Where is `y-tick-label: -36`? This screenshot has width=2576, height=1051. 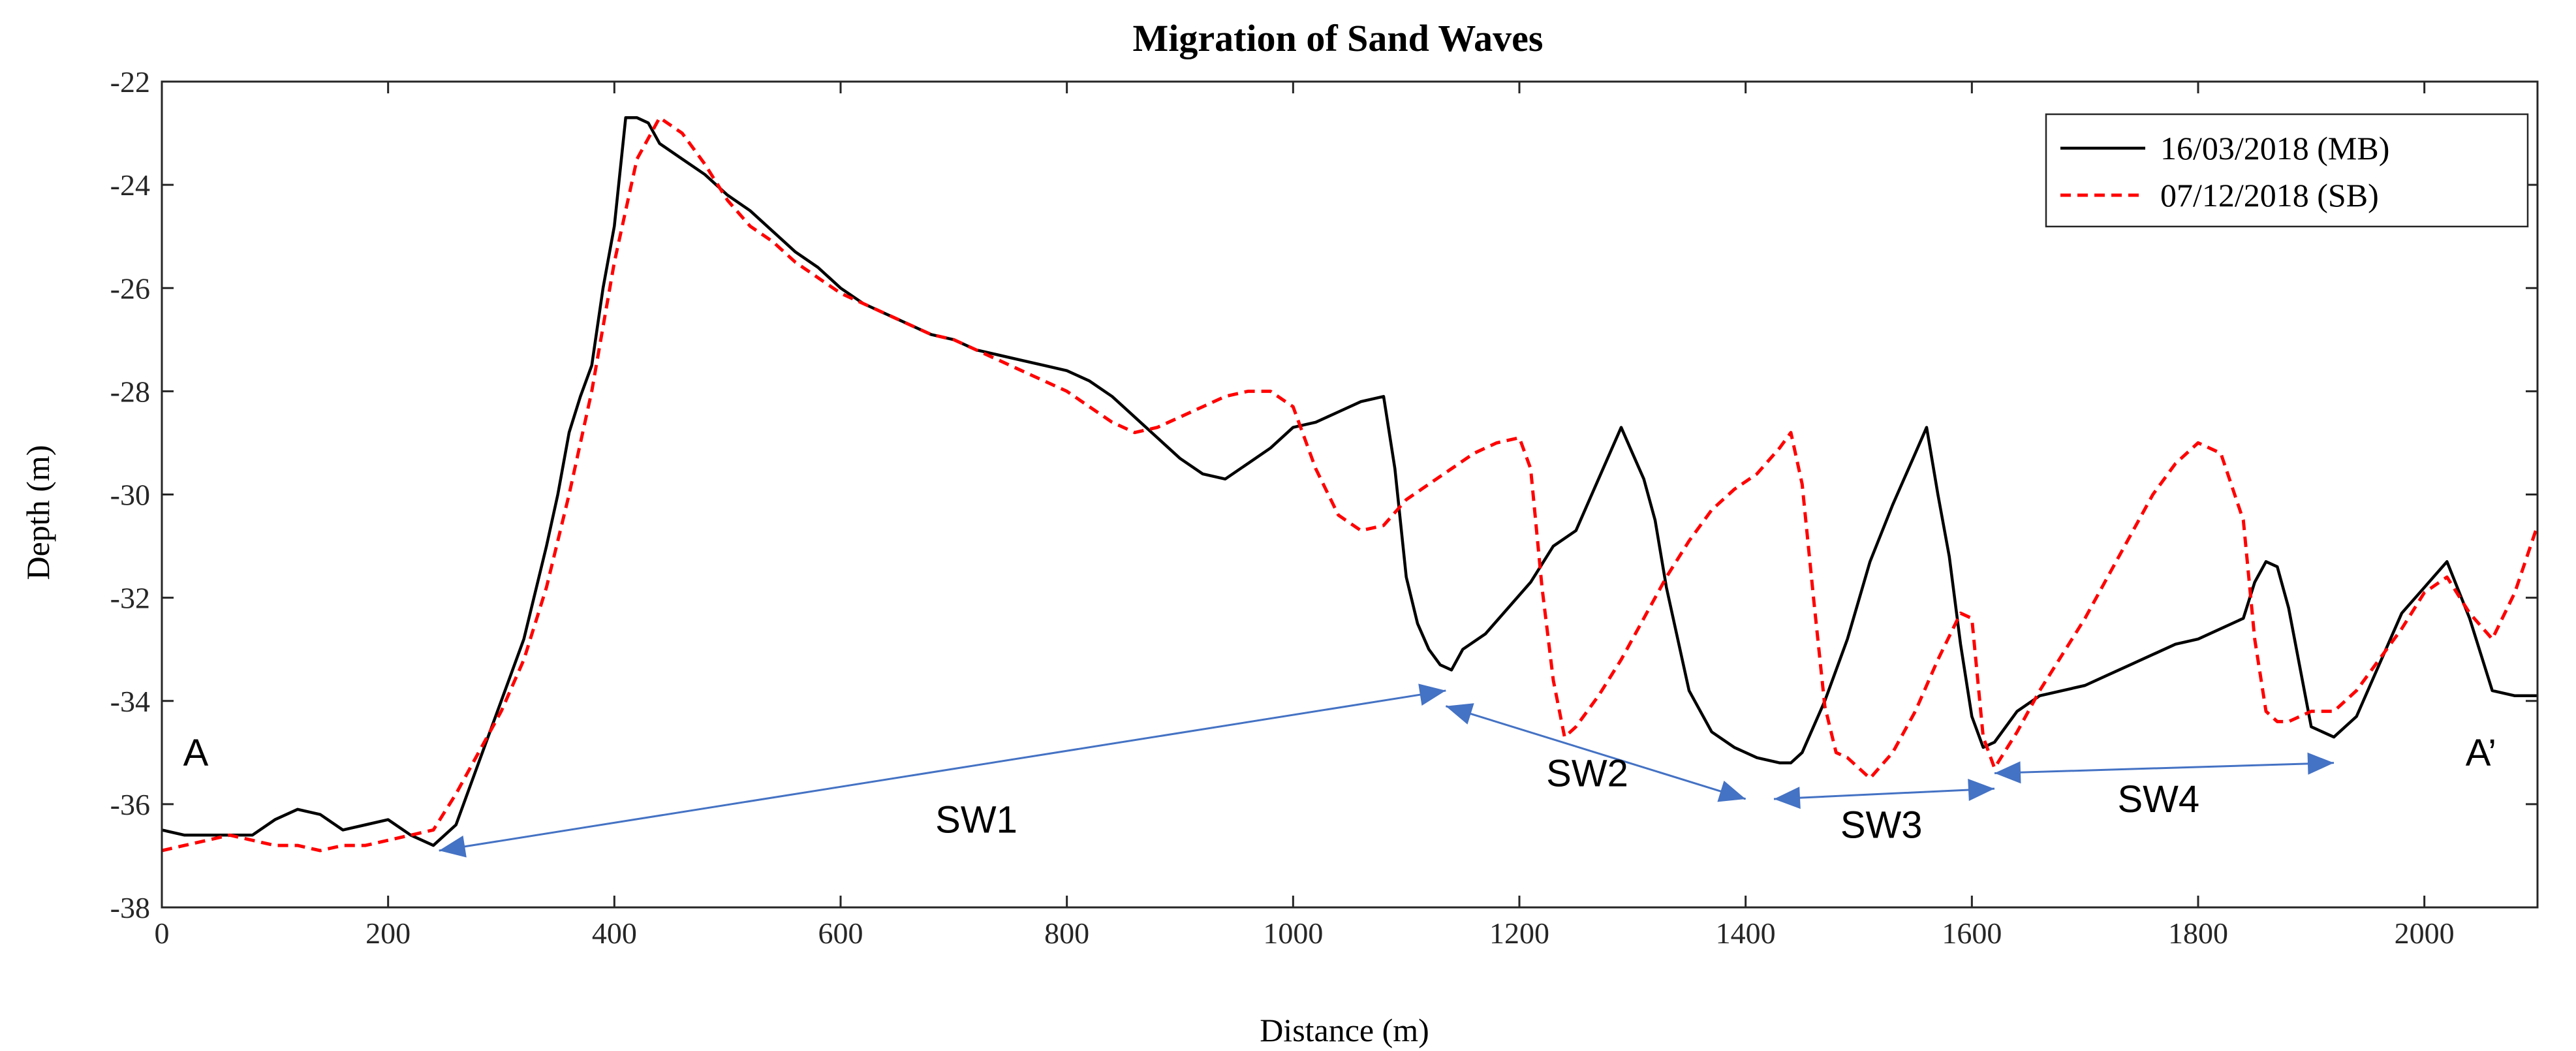 y-tick-label: -36 is located at coordinates (130, 804).